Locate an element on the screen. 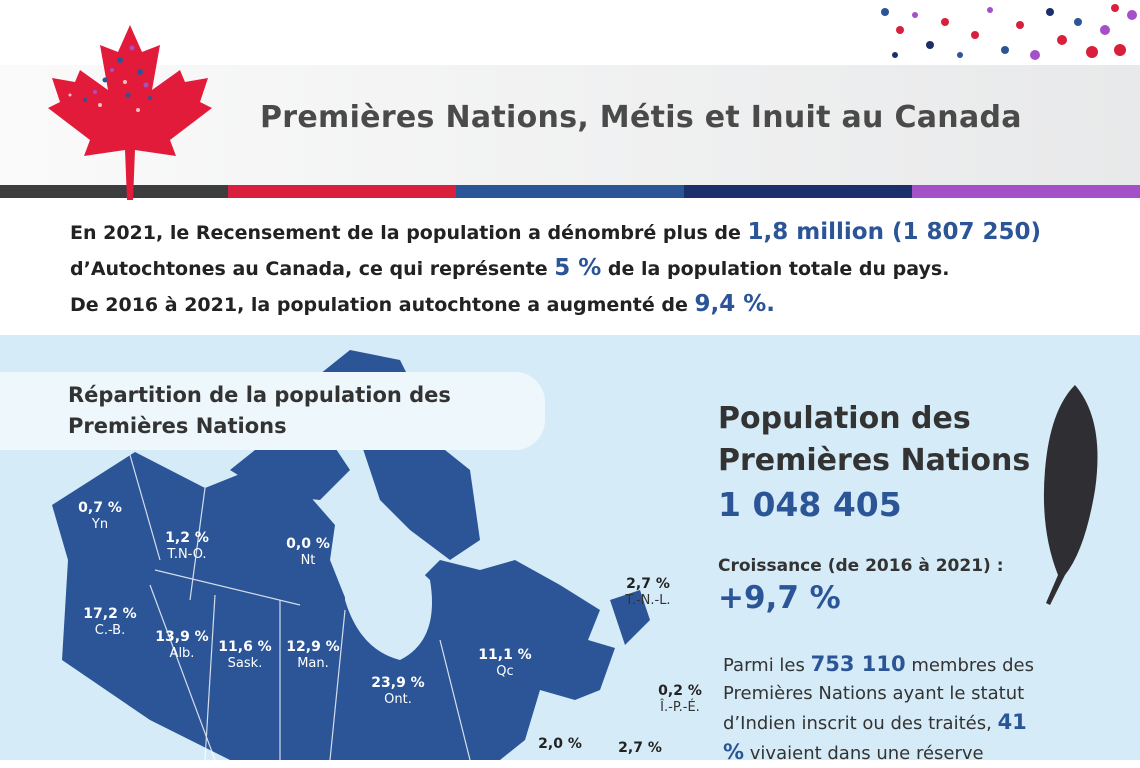  text: Parmi les is located at coordinates (764, 665).